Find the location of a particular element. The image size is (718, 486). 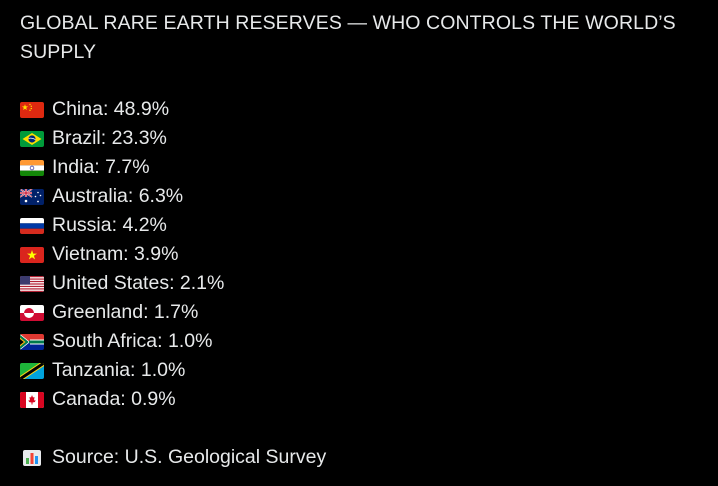

india-flag-icon is located at coordinates (32, 167).